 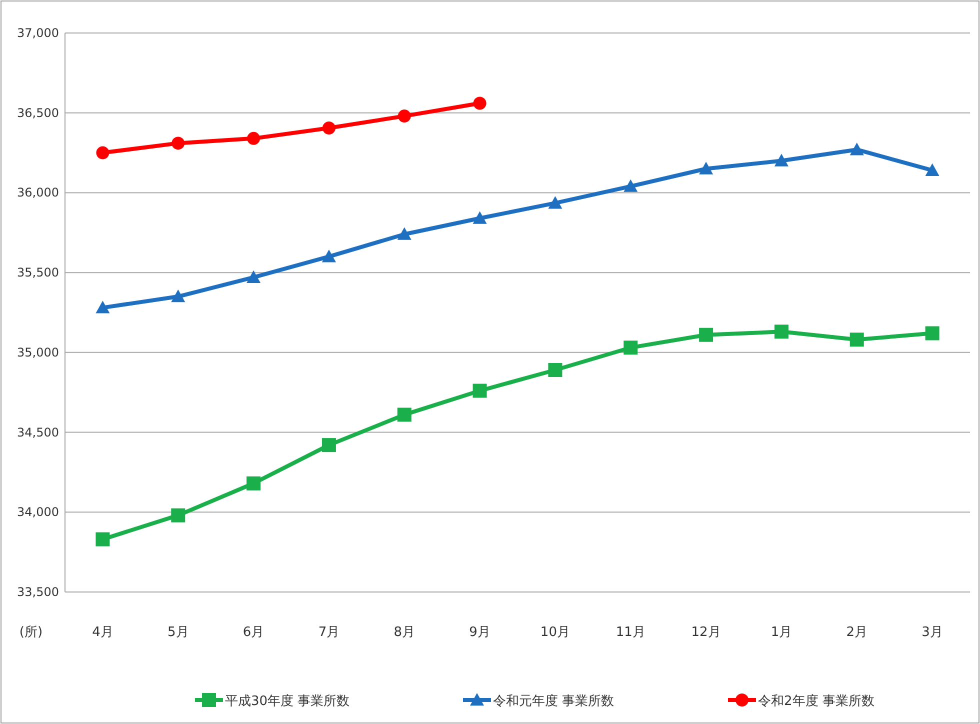 I want to click on y-tick-label: 36,500, so click(x=38, y=113).